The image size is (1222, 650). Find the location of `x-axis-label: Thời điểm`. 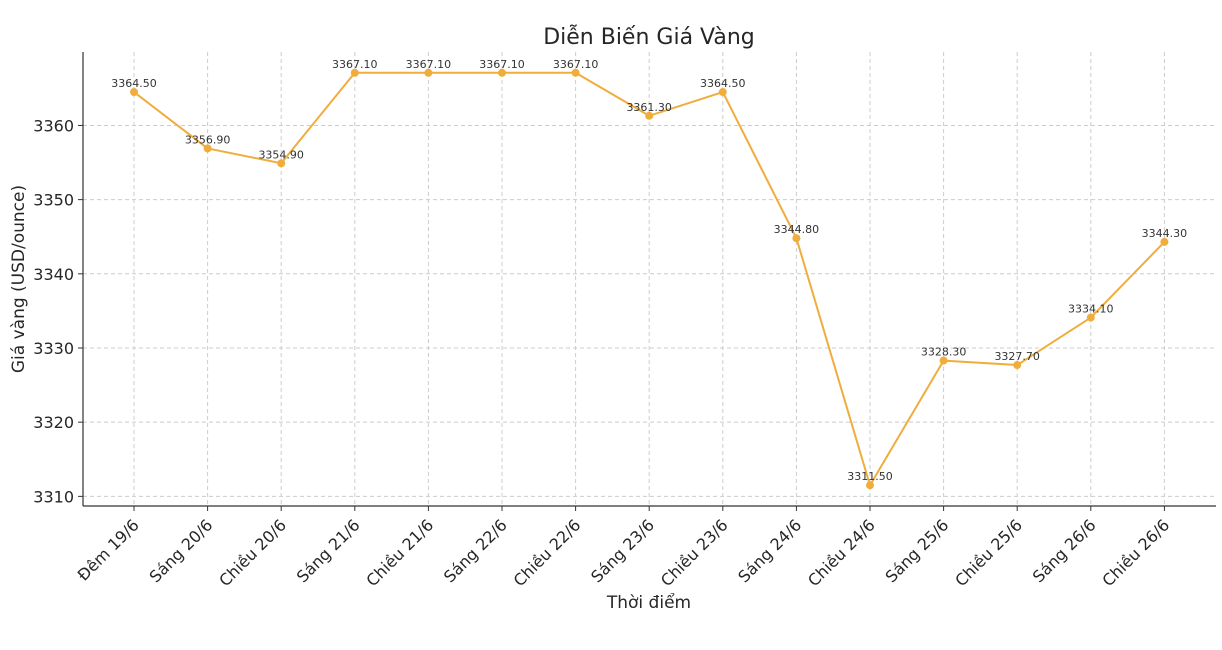

x-axis-label: Thời điểm is located at coordinates (648, 602).